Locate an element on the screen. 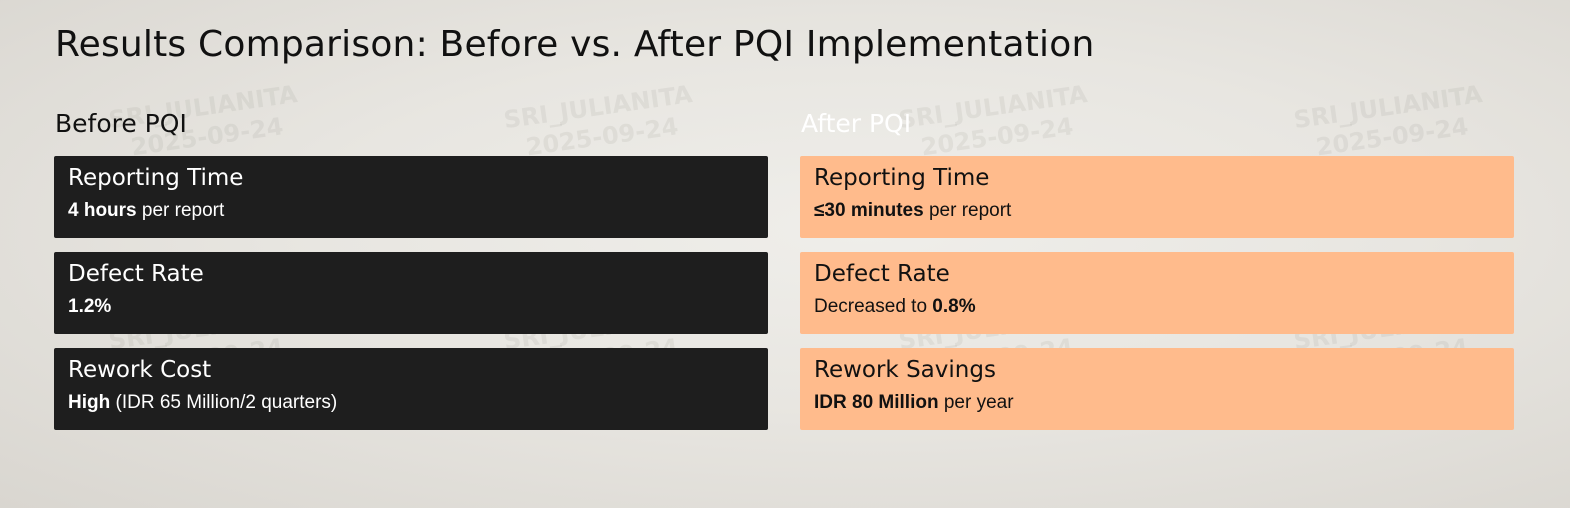 The height and width of the screenshot is (508, 1570). card-detail: Decreased to 0.8% is located at coordinates (1157, 307).